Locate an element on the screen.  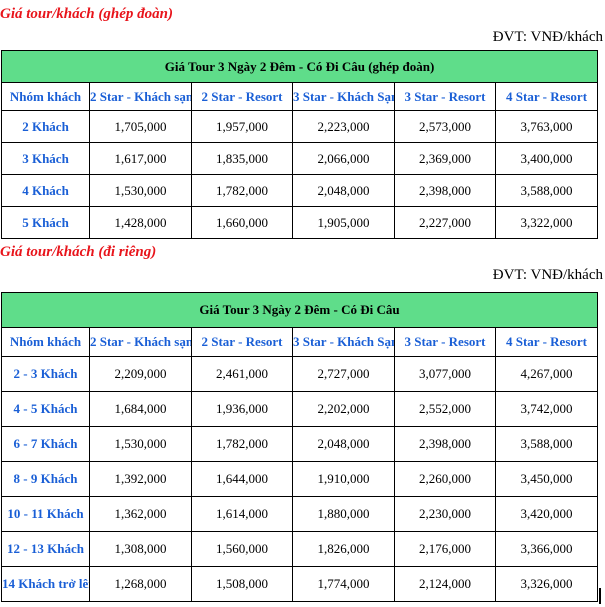
table-title-row: Giá Tour 3 Ngày 2 Đêm - Có Đi Câu is located at coordinates (299, 310).